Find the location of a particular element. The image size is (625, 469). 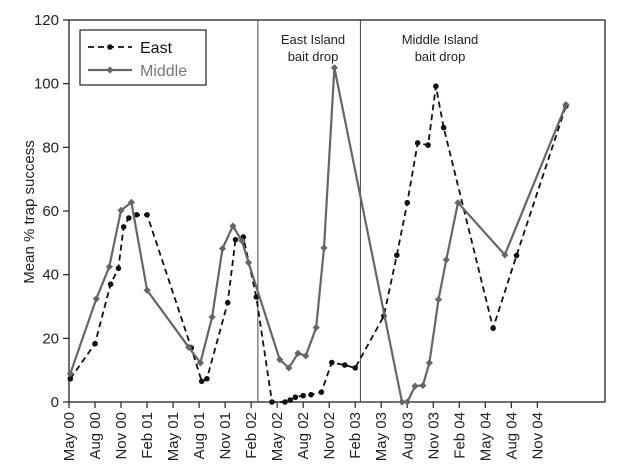

legend-marker-east is located at coordinates (110, 47).